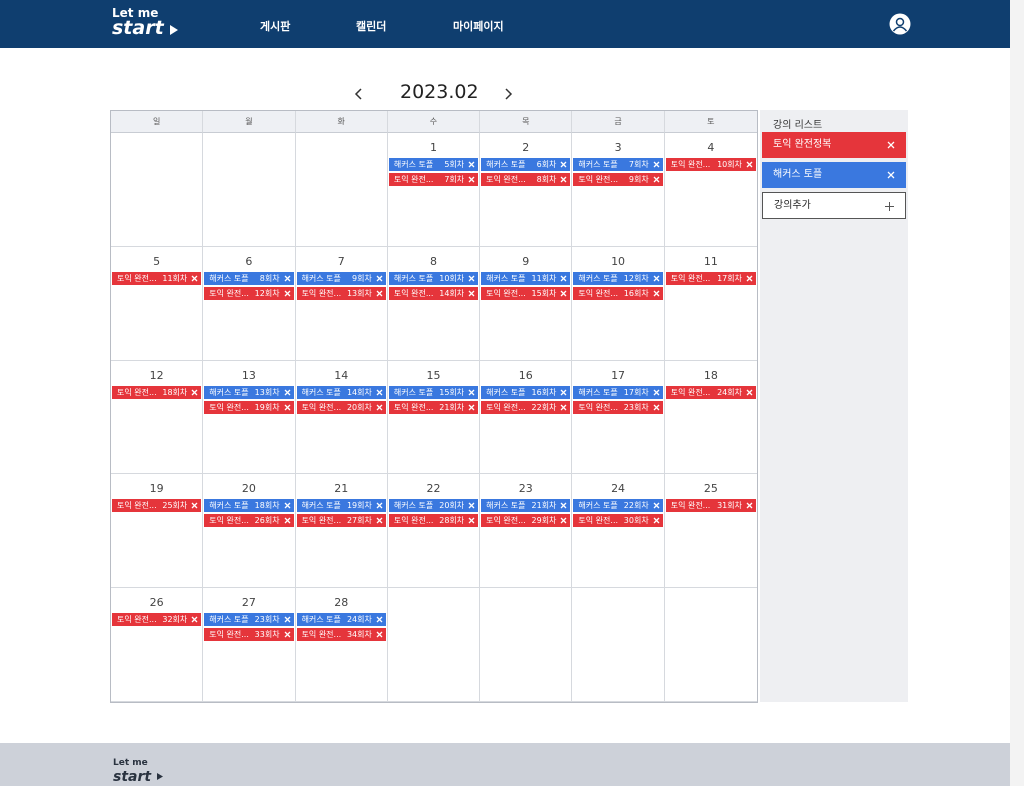  Describe the element at coordinates (710, 418) in the screenshot. I see `day-cell: 18 토익 완전... 24회차` at that location.